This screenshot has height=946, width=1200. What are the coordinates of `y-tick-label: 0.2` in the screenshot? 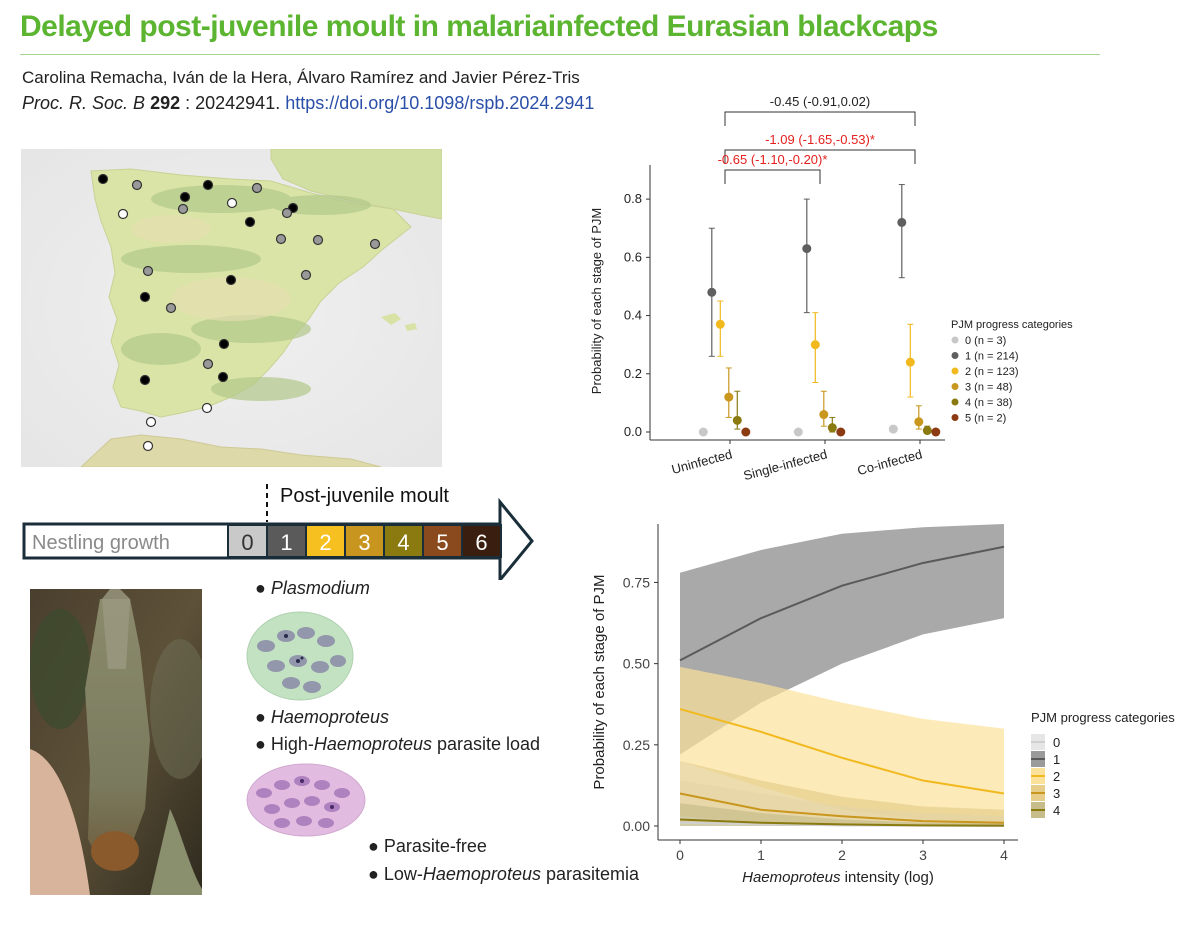 It's located at (633, 373).